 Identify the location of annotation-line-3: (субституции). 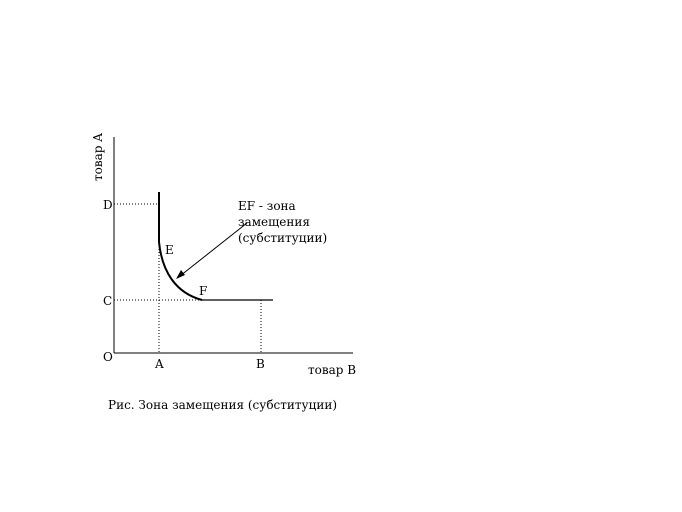
(283, 238).